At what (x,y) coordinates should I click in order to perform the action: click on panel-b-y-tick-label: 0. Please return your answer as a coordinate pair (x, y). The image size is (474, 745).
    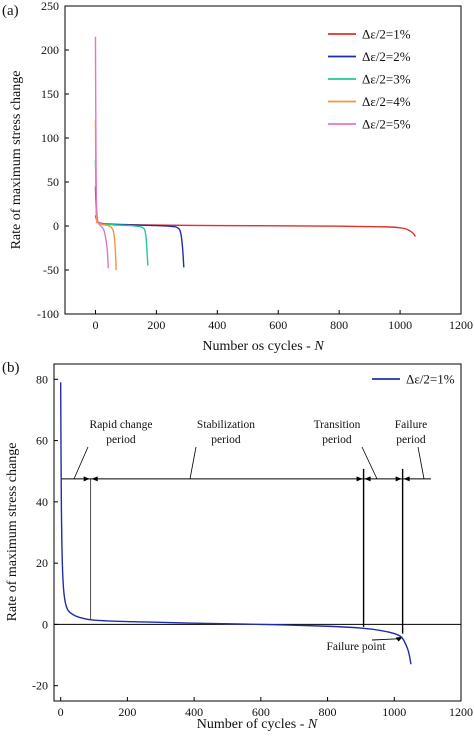
    Looking at the image, I should click on (45, 624).